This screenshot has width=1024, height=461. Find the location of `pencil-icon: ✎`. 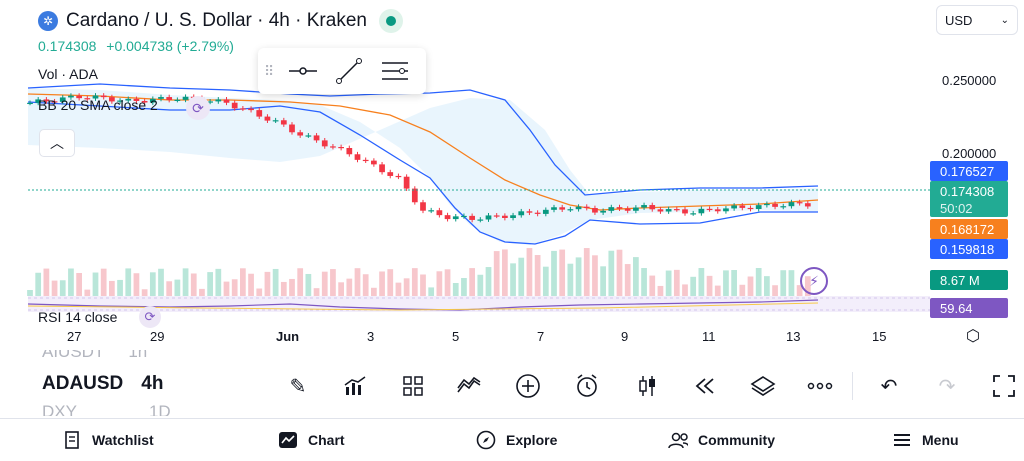

pencil-icon: ✎ is located at coordinates (298, 386).